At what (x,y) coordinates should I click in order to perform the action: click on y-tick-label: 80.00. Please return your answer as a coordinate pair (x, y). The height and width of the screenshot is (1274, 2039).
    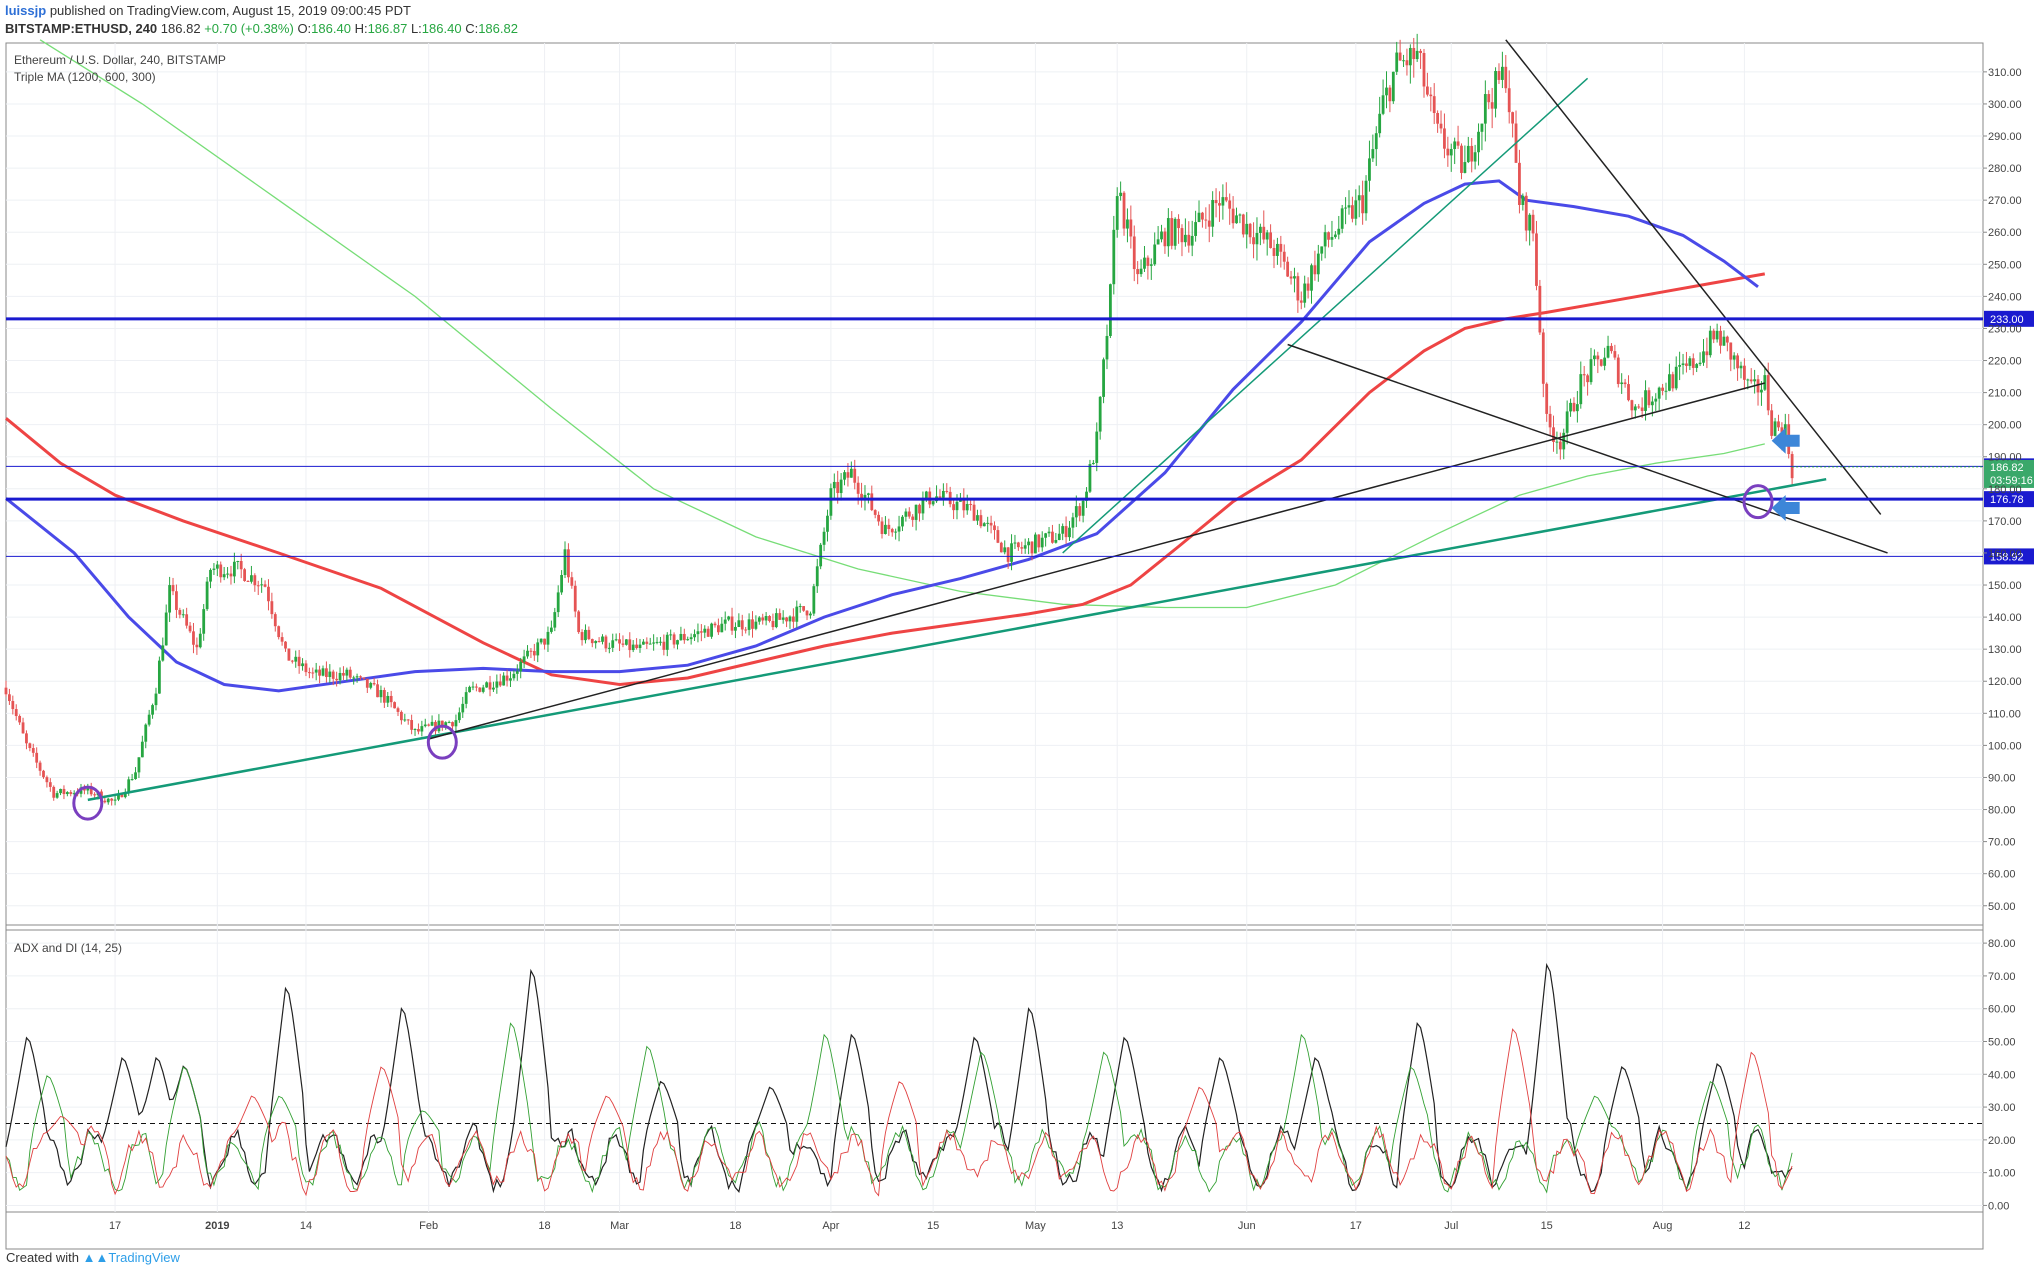
    Looking at the image, I should click on (2002, 811).